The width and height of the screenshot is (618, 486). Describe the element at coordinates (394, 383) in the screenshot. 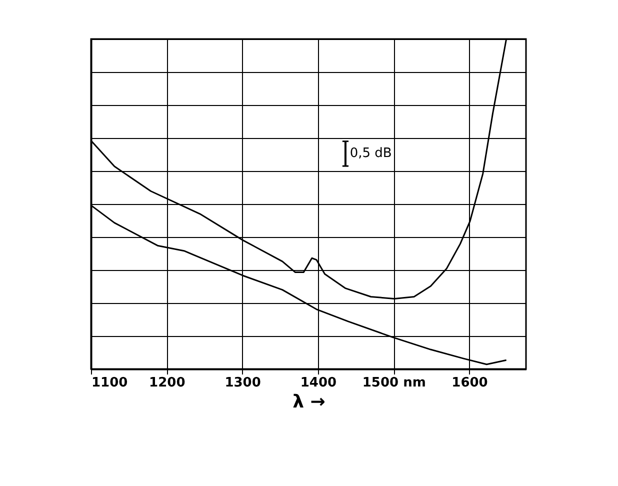

I see `x-tick-label: 1500 nm` at that location.